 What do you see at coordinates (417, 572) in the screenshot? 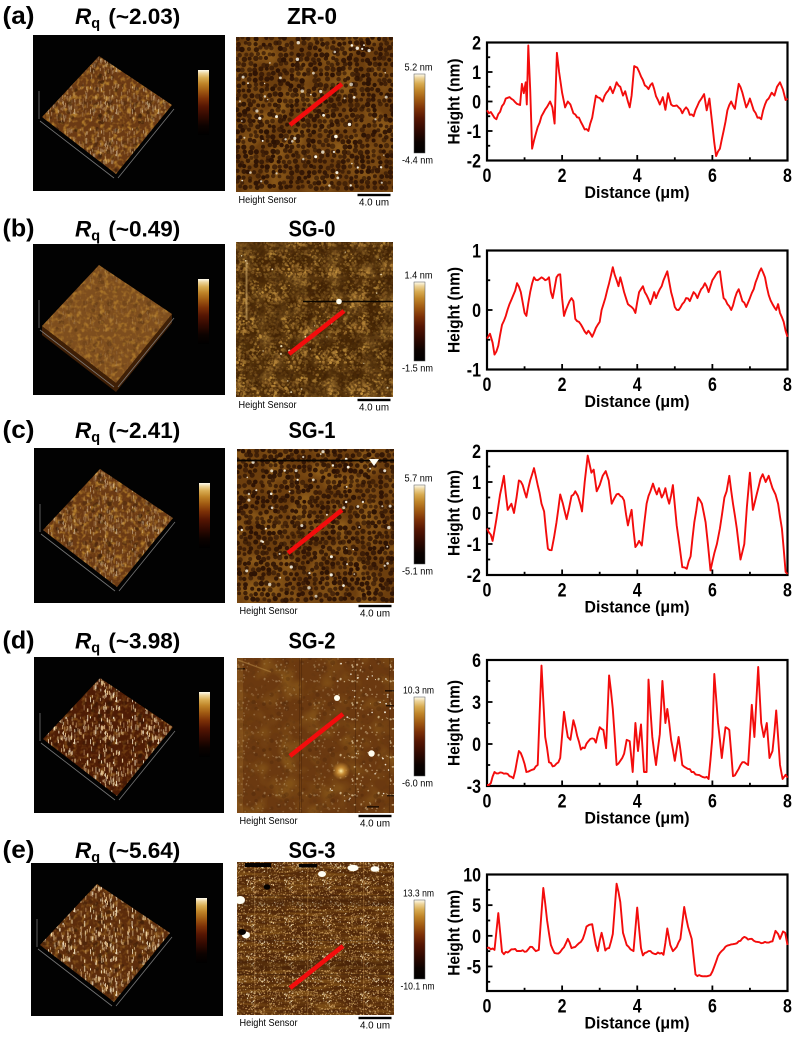
I see `svg-text: -5.1 nm` at bounding box center [417, 572].